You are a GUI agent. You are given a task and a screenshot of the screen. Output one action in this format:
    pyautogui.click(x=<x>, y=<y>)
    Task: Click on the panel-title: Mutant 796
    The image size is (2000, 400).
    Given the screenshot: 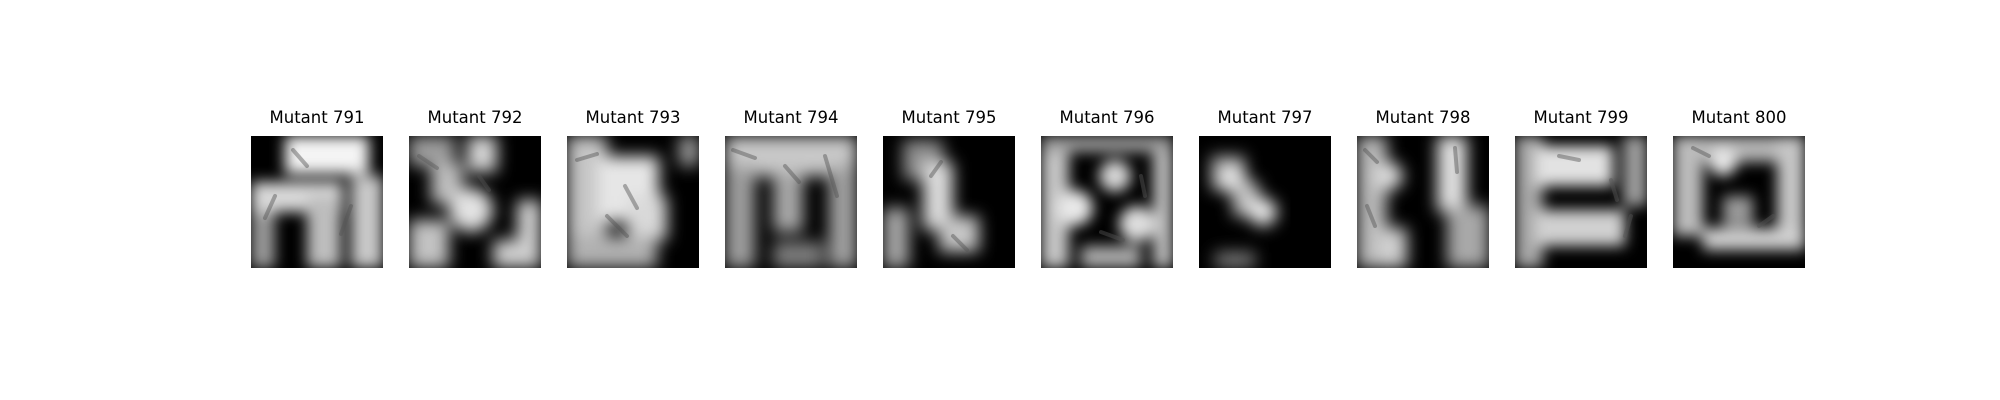 What is the action you would take?
    pyautogui.click(x=1107, y=117)
    